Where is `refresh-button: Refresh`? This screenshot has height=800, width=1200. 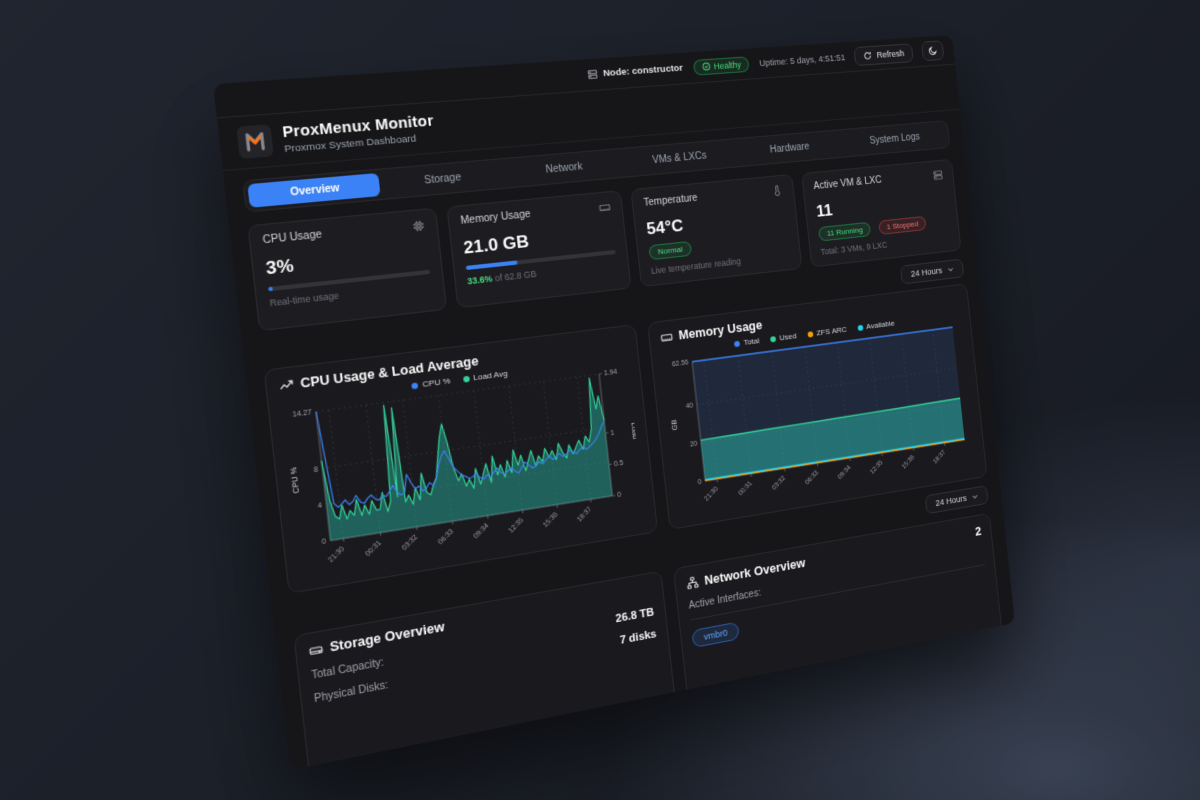 refresh-button: Refresh is located at coordinates (883, 54).